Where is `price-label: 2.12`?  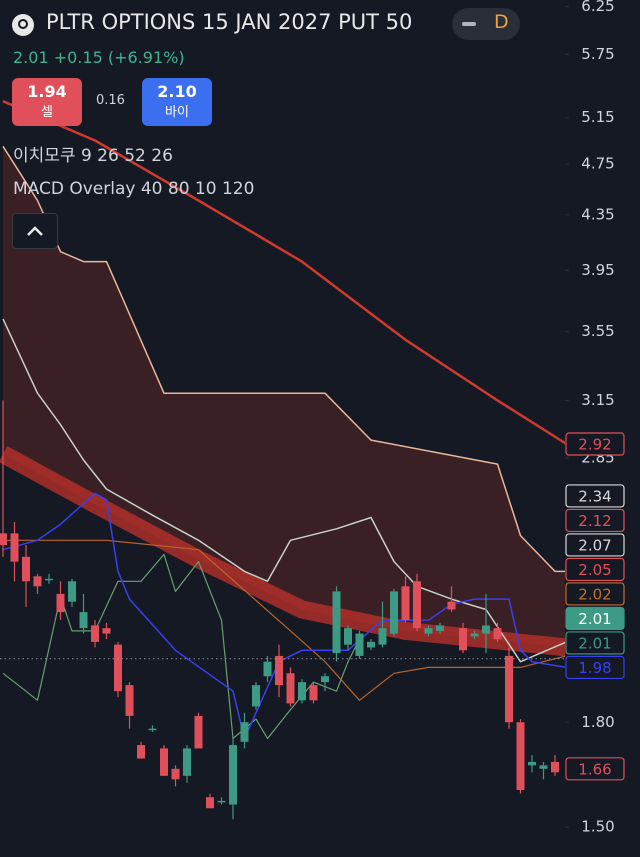
price-label: 2.12 is located at coordinates (594, 521).